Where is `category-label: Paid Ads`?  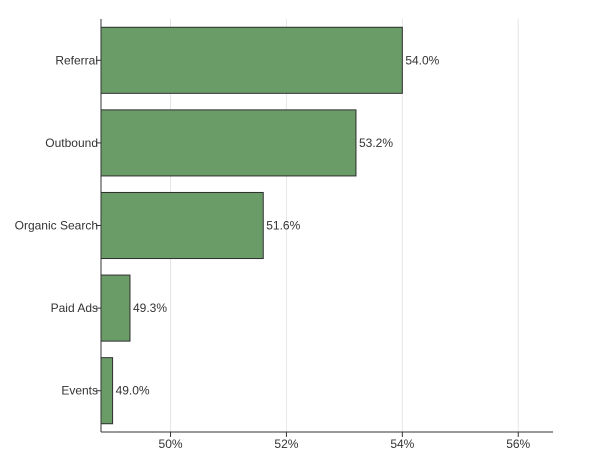
category-label: Paid Ads is located at coordinates (74, 308).